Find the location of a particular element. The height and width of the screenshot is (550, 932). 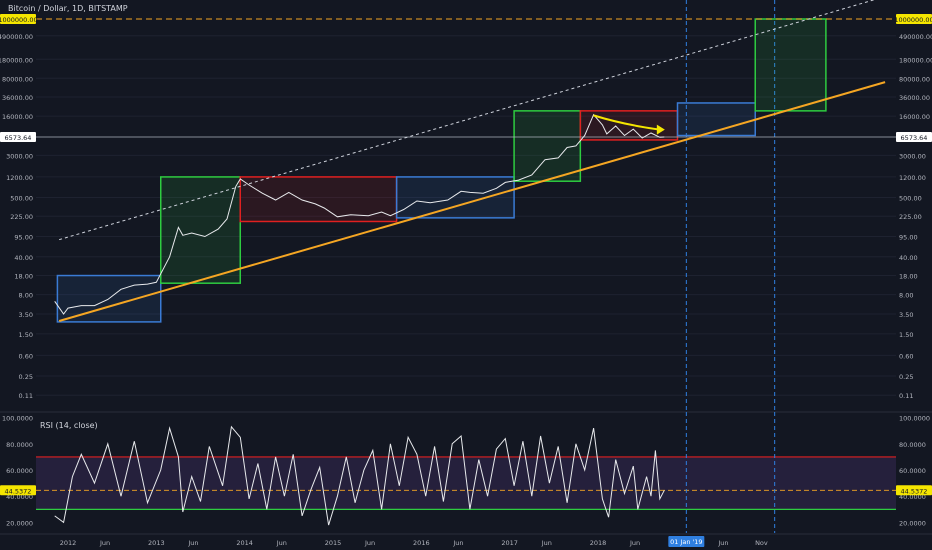

y-tick-left: 225.00 is located at coordinates (21, 217).